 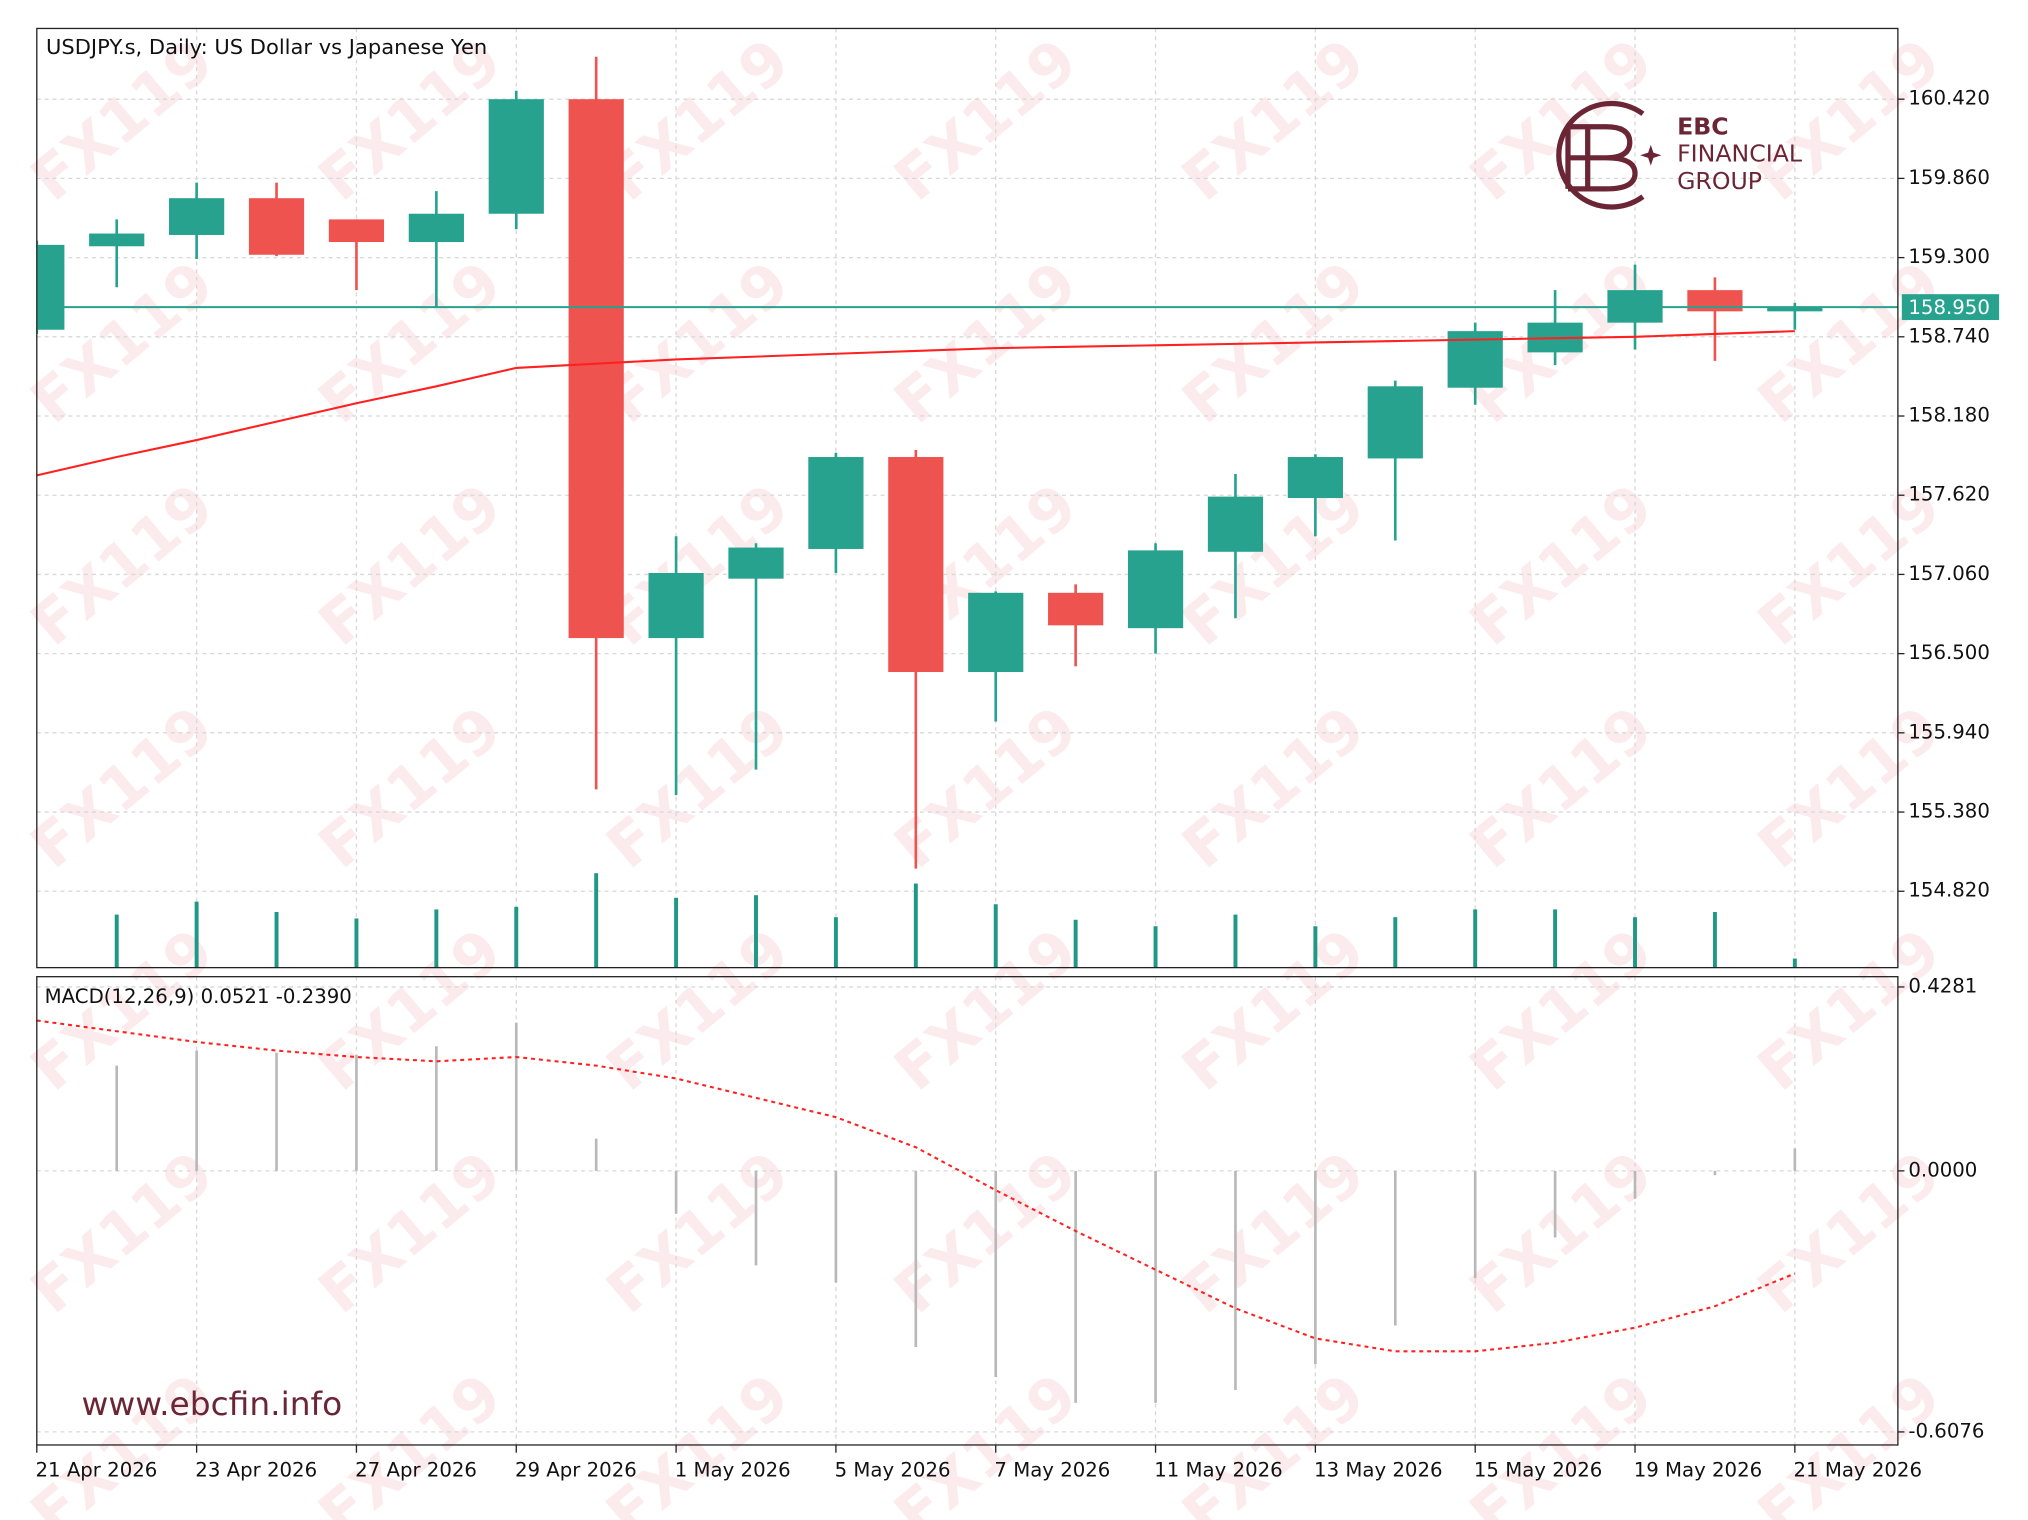 I want to click on logo: EBC FINANCIAL GROUP, so click(x=1679, y=155).